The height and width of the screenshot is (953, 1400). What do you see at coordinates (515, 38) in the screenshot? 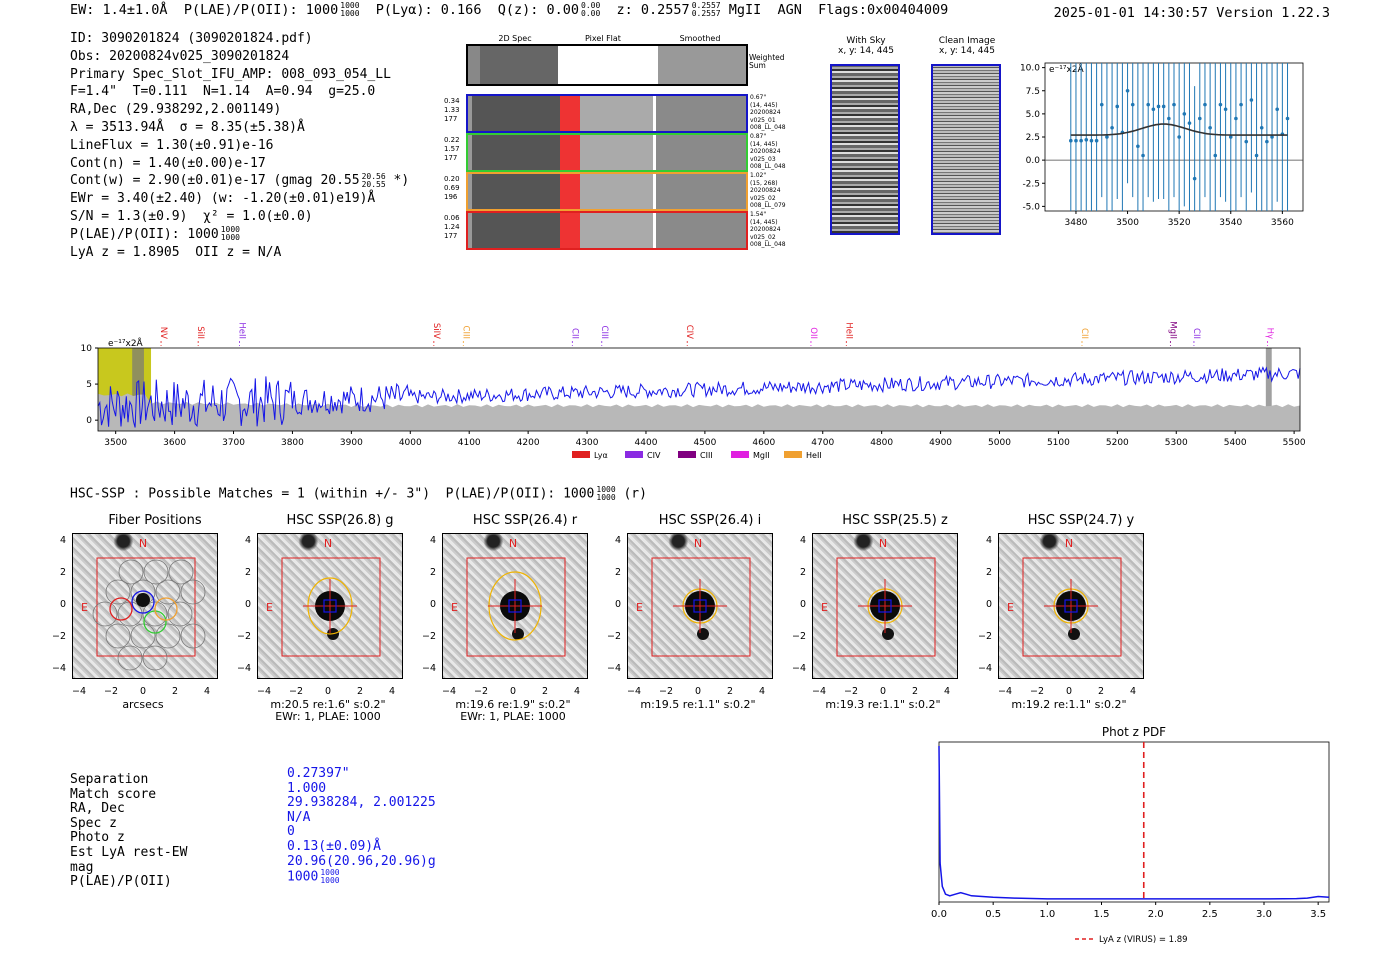
I see `col-header-2dspec: 2D Spec` at bounding box center [515, 38].